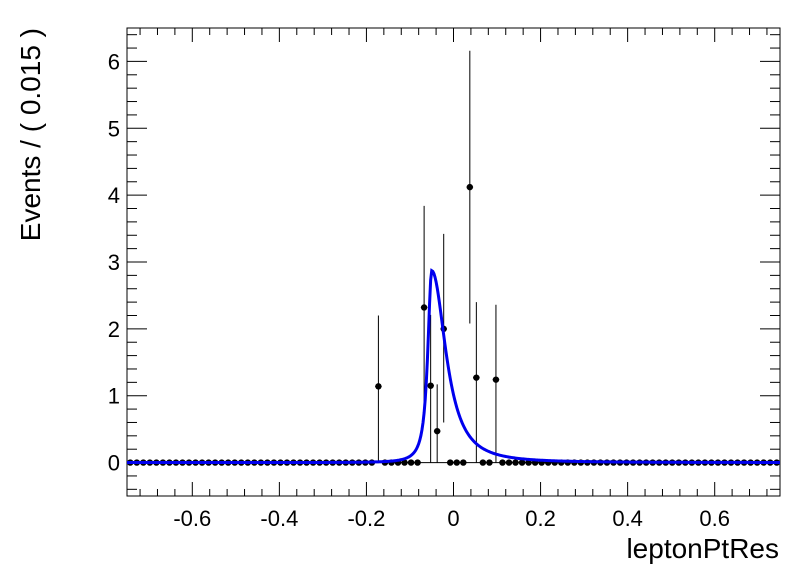 The height and width of the screenshot is (572, 796). Describe the element at coordinates (192, 518) in the screenshot. I see `x-tick-label: -0.6` at that location.